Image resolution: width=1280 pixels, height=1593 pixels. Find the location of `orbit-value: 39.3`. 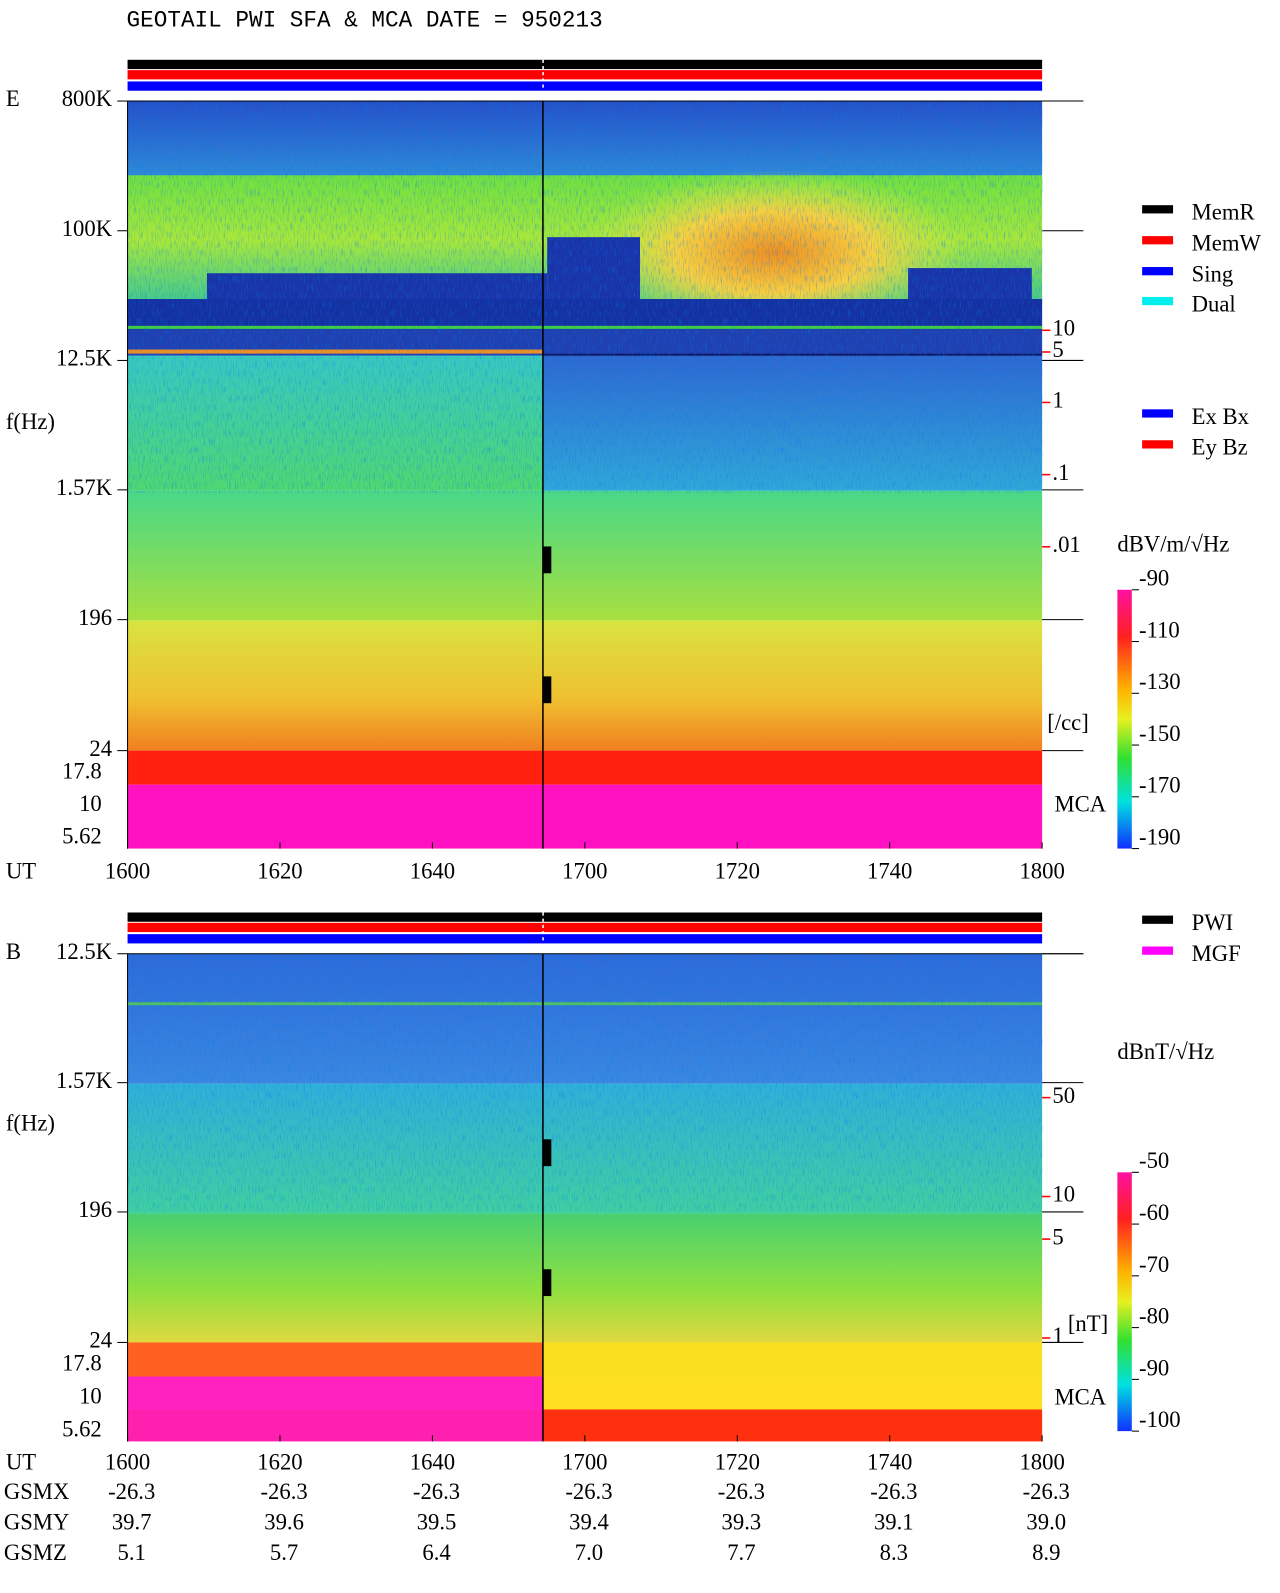

orbit-value: 39.3 is located at coordinates (742, 1522).